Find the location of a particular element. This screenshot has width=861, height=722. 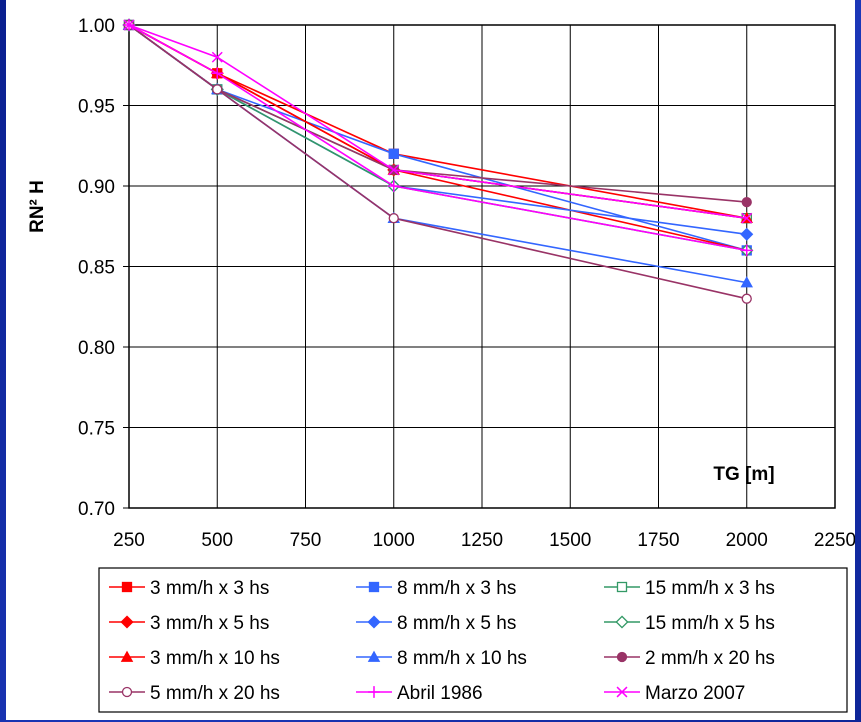

legend-item: 8 mm/h x 5 hs is located at coordinates (436, 623).